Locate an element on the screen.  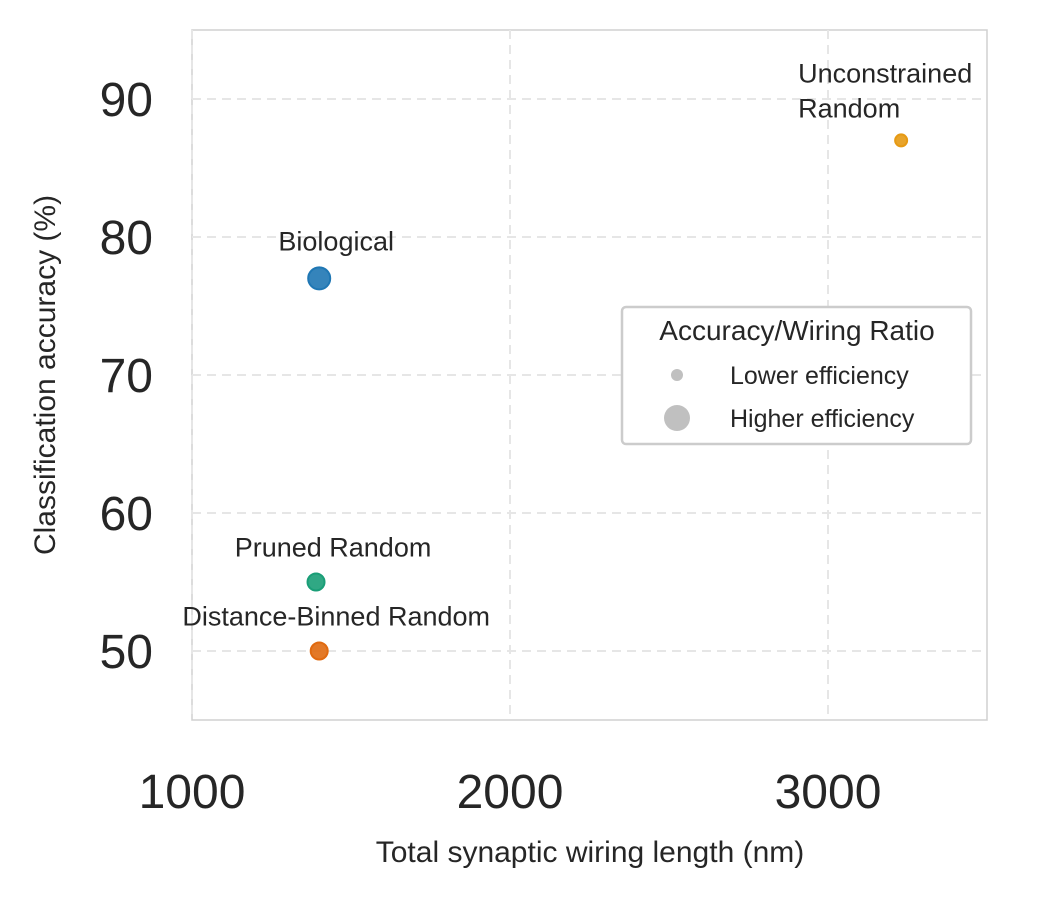
legend-title: Accuracy/Wiring Ratio is located at coordinates (796, 330).